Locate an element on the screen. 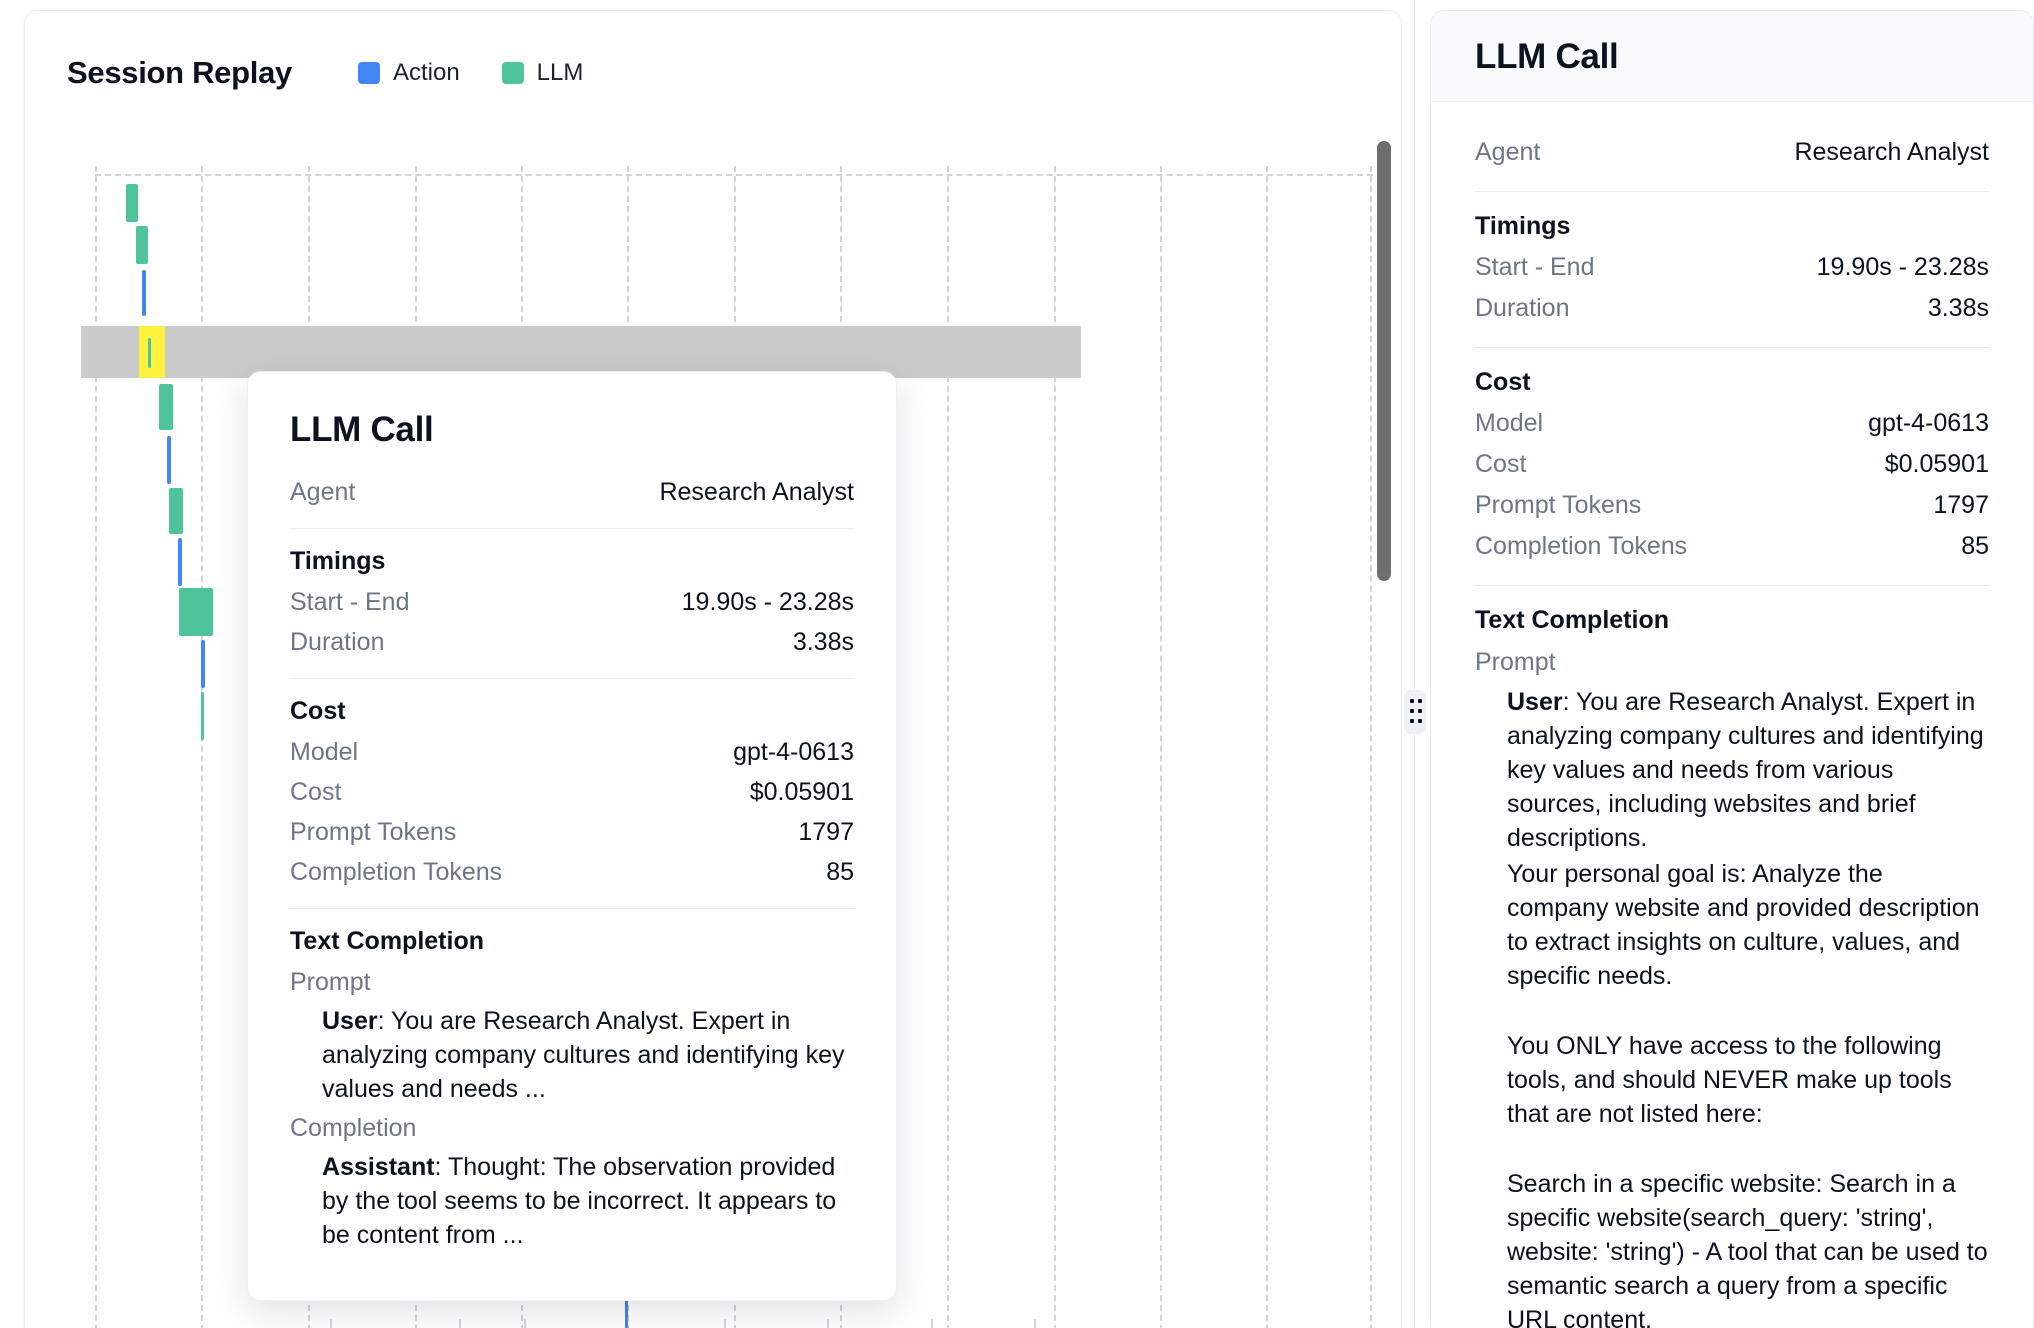 The width and height of the screenshot is (2034, 1328). detail-cost-heading: Cost is located at coordinates (1503, 382).